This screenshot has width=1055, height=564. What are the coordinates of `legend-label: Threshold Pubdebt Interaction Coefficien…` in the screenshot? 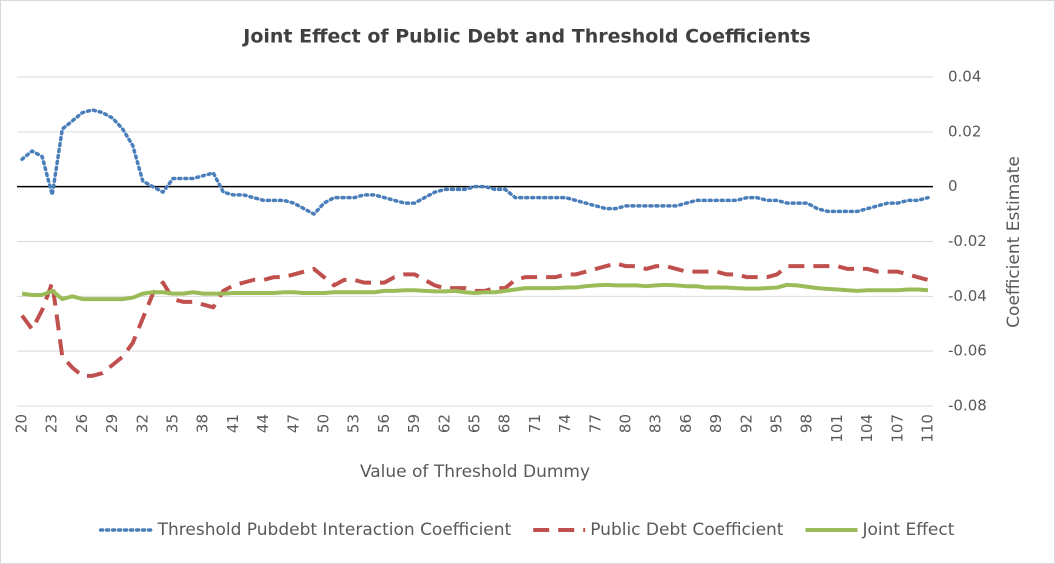 It's located at (334, 530).